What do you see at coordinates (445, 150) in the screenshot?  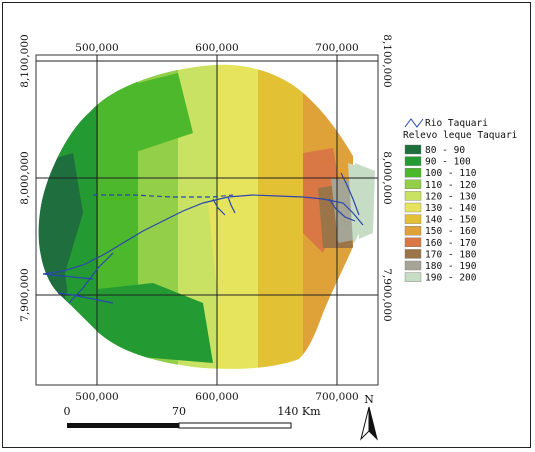 I see `legend-label: 80 - 90` at bounding box center [445, 150].